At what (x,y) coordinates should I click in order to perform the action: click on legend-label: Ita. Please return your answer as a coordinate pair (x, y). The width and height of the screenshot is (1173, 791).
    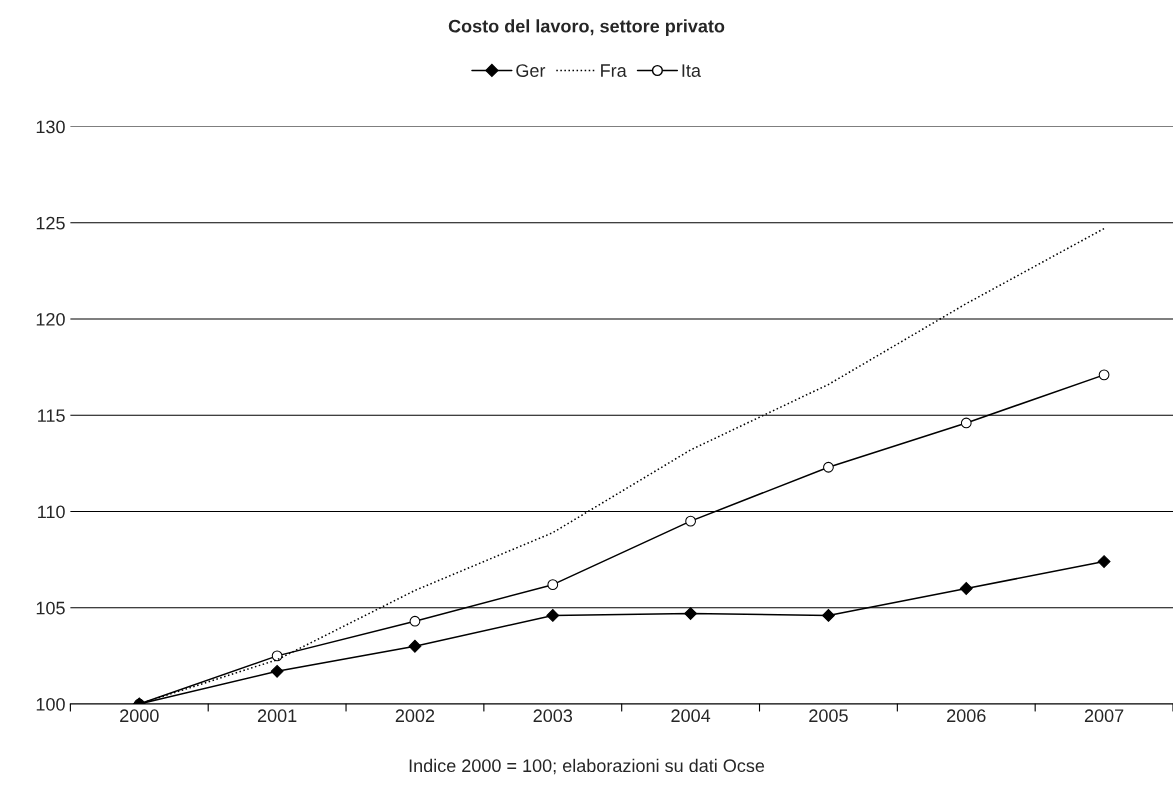
    Looking at the image, I should click on (691, 70).